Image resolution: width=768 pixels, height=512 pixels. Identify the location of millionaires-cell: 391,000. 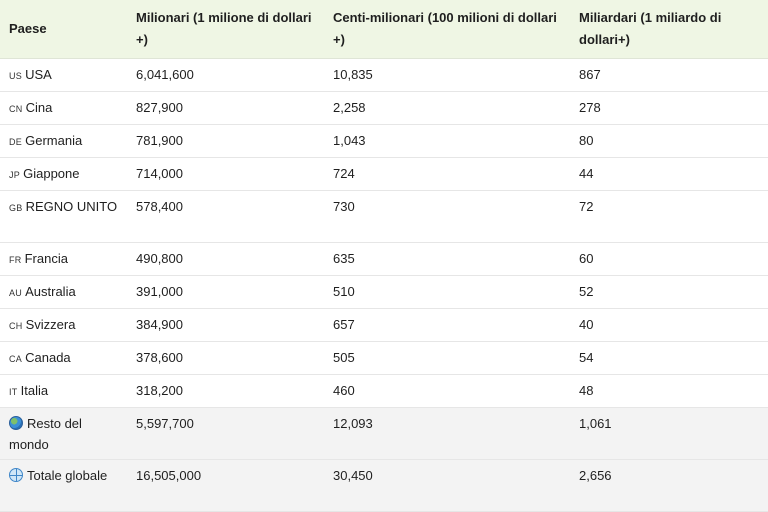
(225, 292).